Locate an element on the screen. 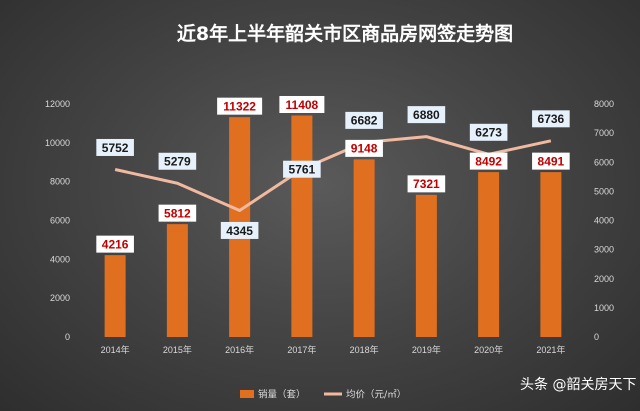 The image size is (640, 411). y-right-tick-label: 2000 is located at coordinates (604, 279).